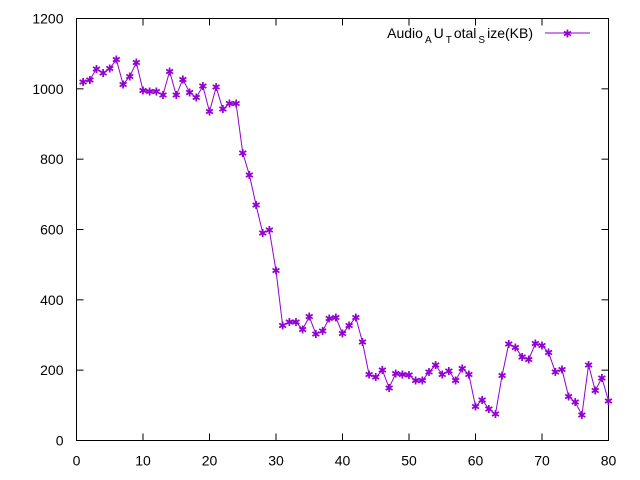 Image resolution: width=640 pixels, height=480 pixels. What do you see at coordinates (52, 230) in the screenshot?
I see `y-tick-label: 600` at bounding box center [52, 230].